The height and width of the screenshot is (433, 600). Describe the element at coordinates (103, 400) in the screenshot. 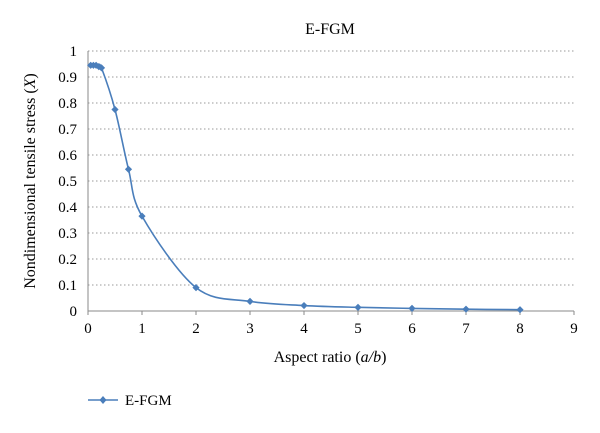

I see `legend-marker` at that location.